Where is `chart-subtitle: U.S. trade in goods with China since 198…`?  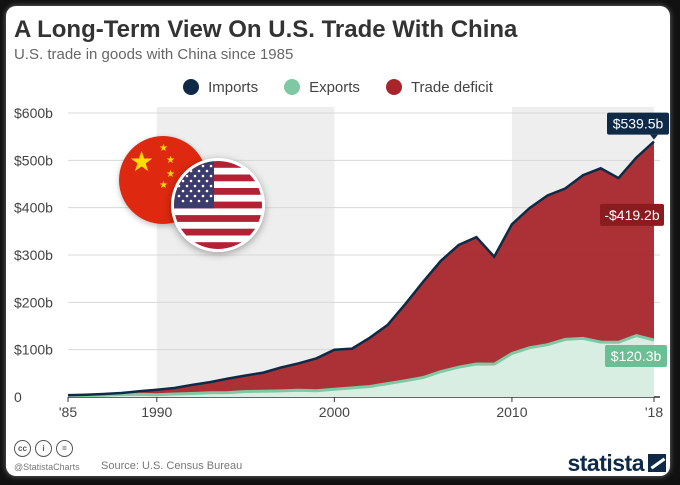
chart-subtitle: U.S. trade in goods with China since 198… is located at coordinates (154, 54).